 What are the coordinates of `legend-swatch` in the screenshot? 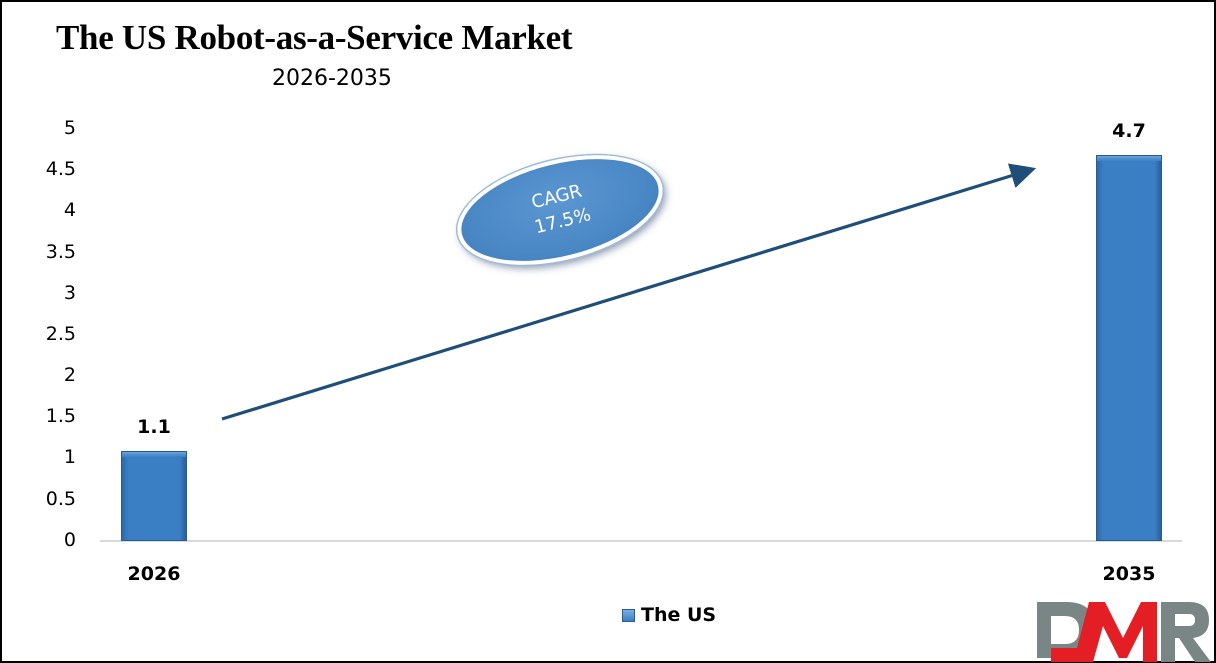 It's located at (628, 615).